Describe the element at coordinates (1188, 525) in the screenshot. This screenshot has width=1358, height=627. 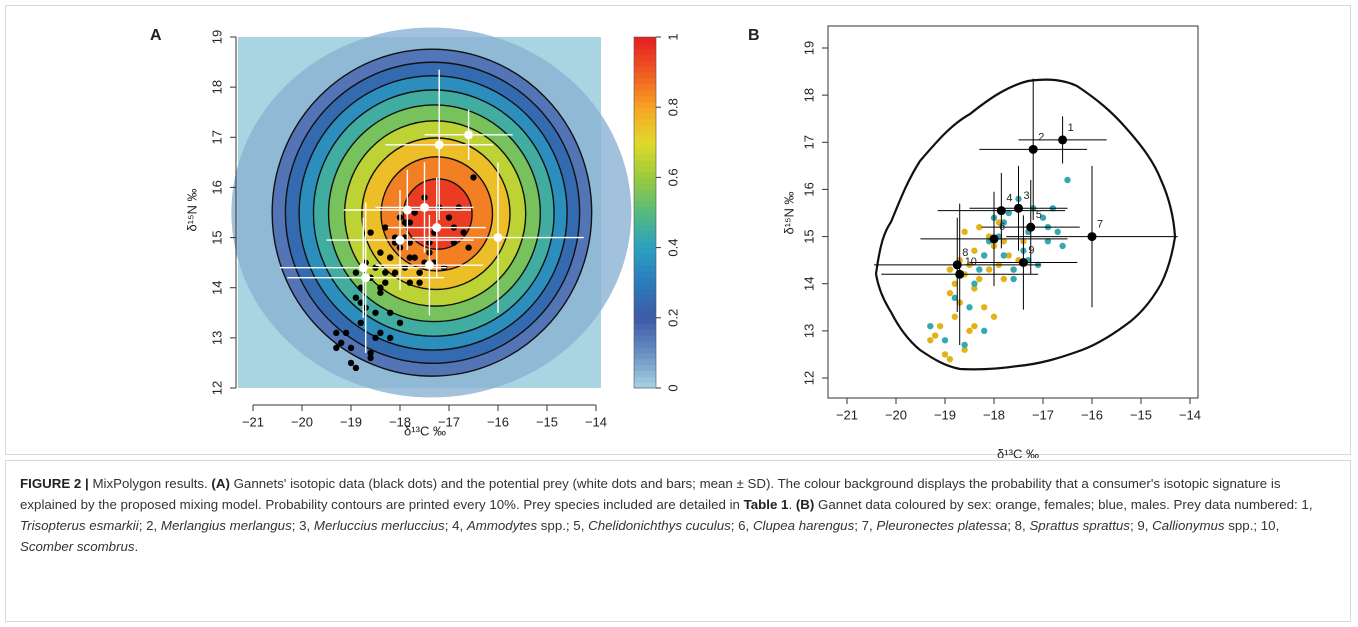
I see `caption-text: Callionymus` at that location.